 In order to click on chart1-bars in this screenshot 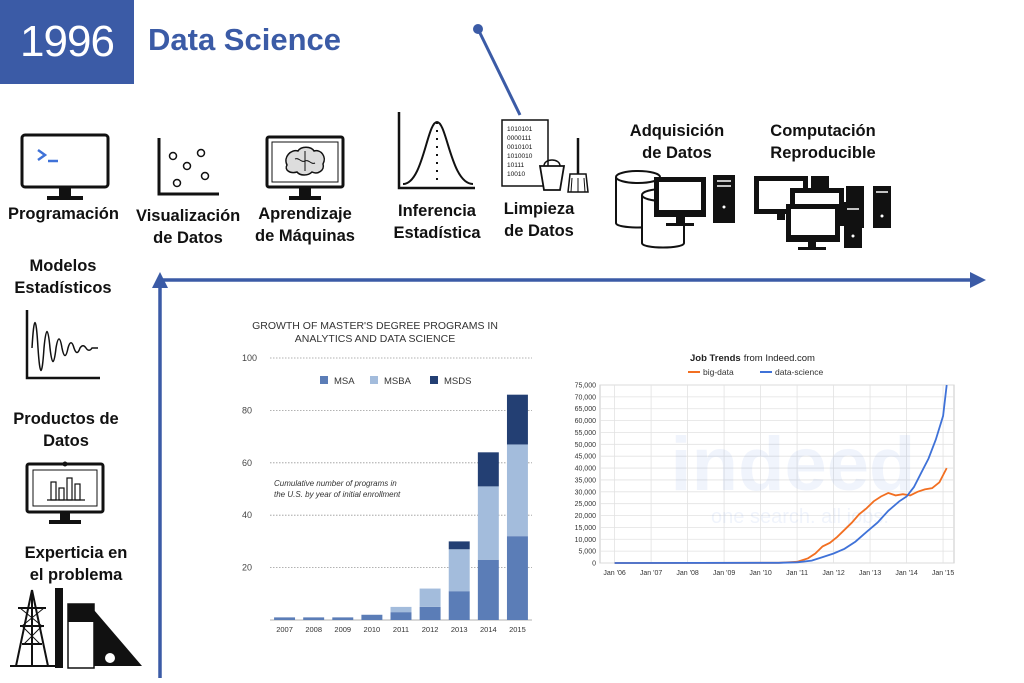, I will do `click(401, 507)`.